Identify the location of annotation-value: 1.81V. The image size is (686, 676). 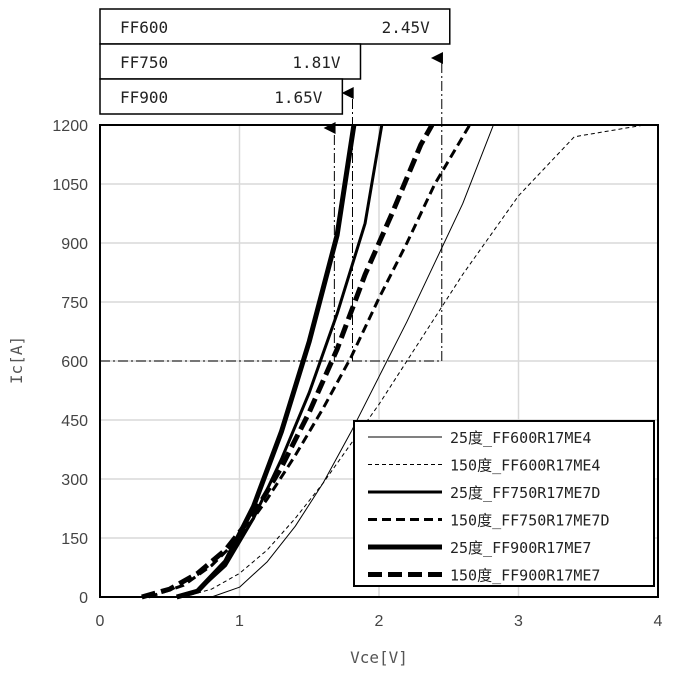
(316, 62).